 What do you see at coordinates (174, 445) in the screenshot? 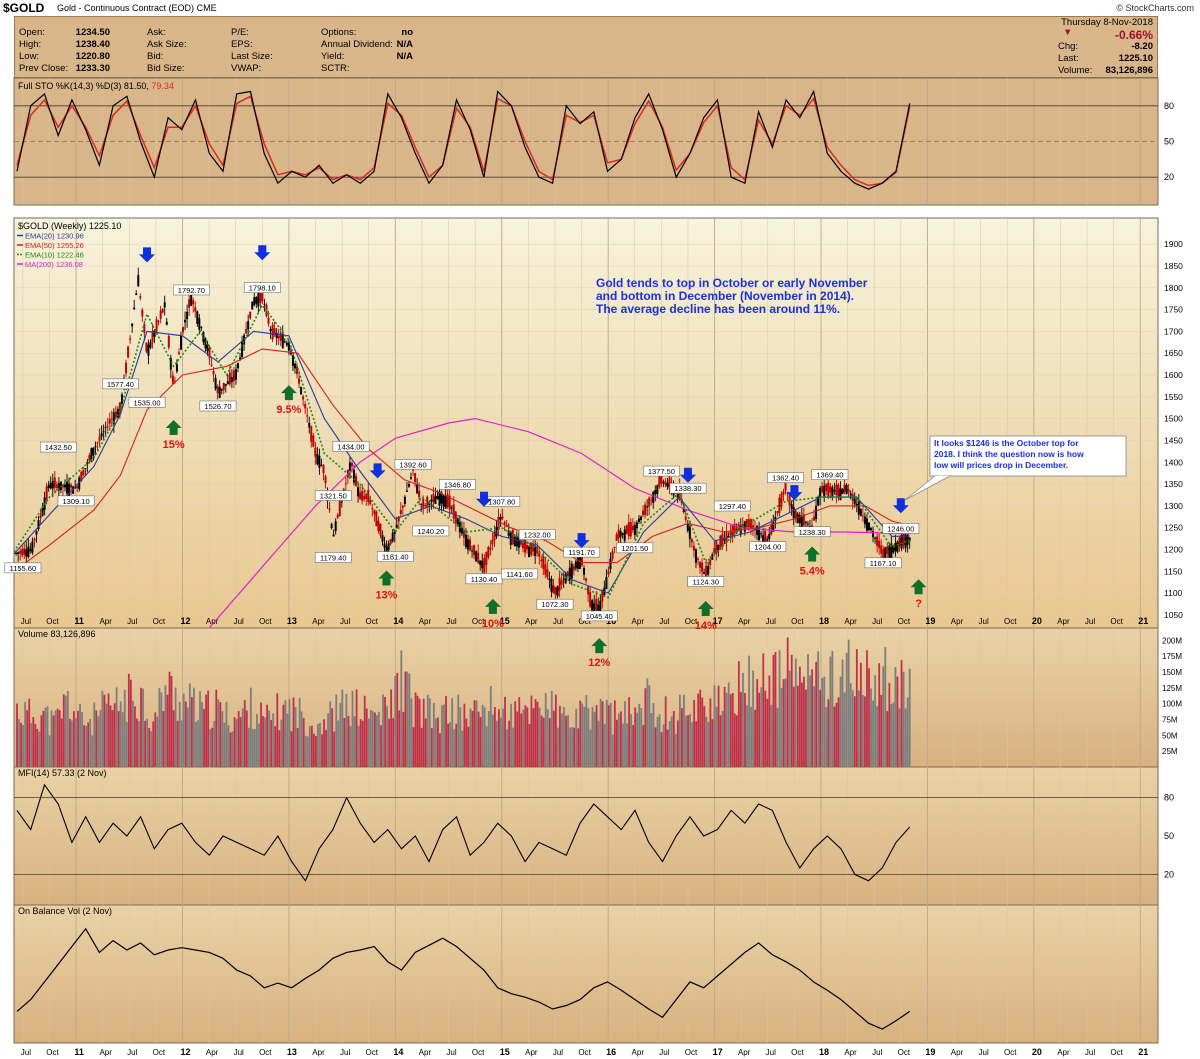
I see `decline-pct-label: 15%` at bounding box center [174, 445].